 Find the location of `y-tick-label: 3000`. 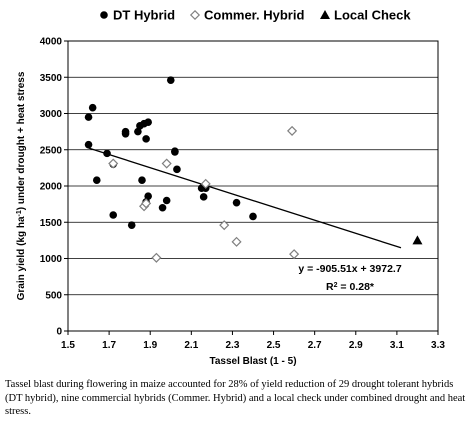

y-tick-label: 3000 is located at coordinates (51, 114).